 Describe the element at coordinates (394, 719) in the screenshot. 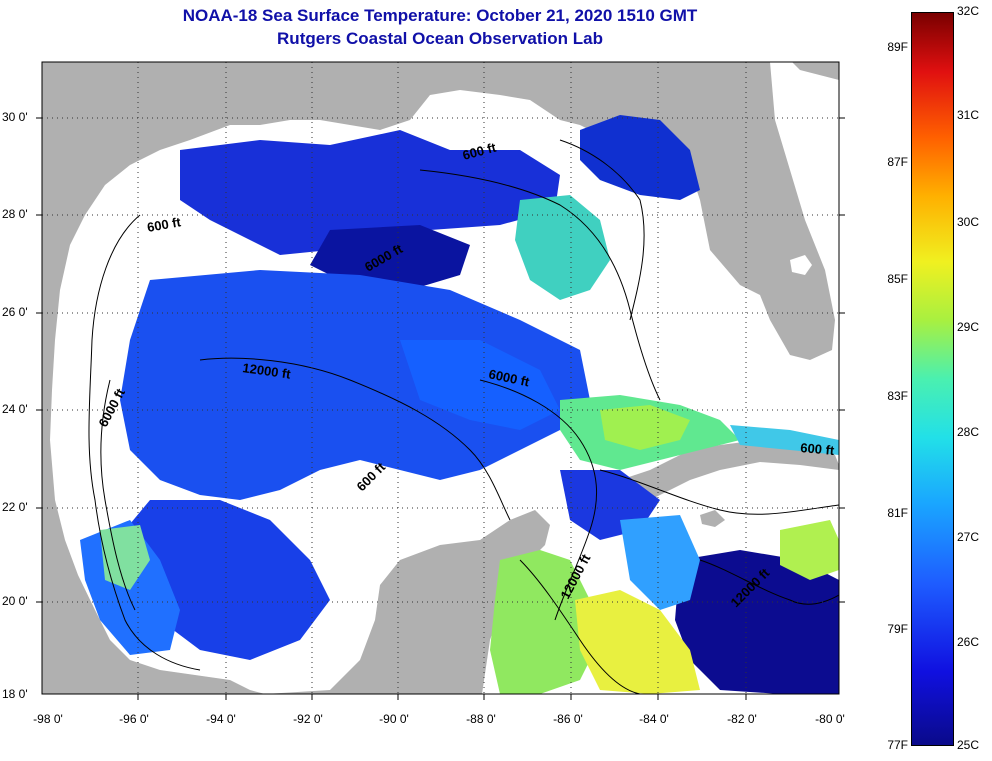

I see `lon-label: -90 0'` at that location.